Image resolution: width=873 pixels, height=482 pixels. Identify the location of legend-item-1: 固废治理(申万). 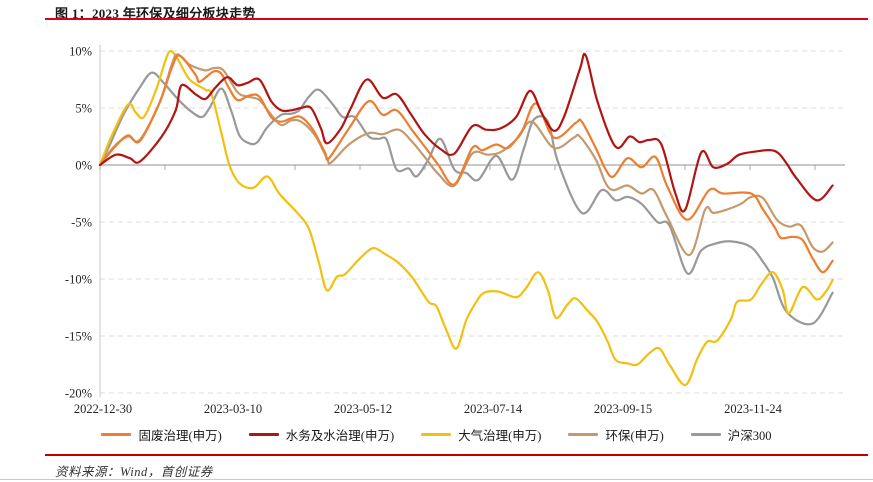
(161, 434).